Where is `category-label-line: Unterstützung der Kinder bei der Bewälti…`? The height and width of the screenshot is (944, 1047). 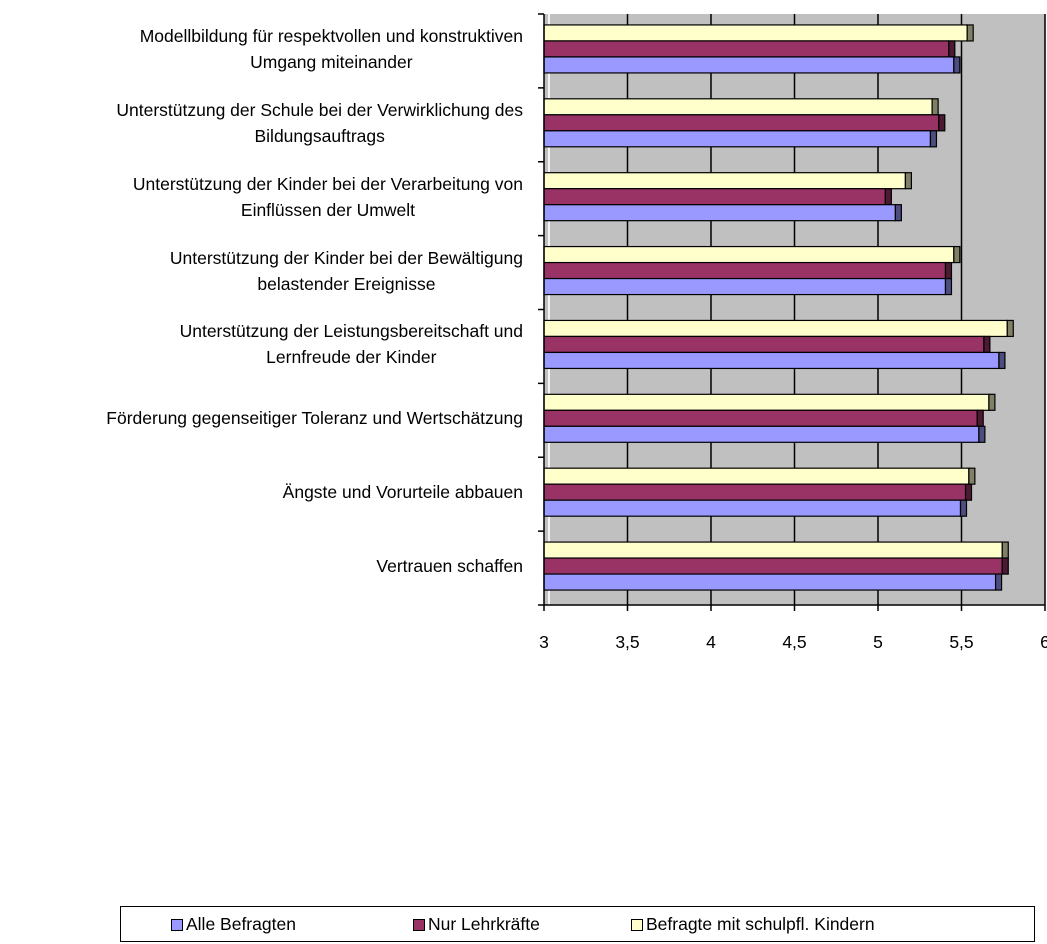 category-label-line: Unterstützung der Kinder bei der Bewälti… is located at coordinates (346, 257).